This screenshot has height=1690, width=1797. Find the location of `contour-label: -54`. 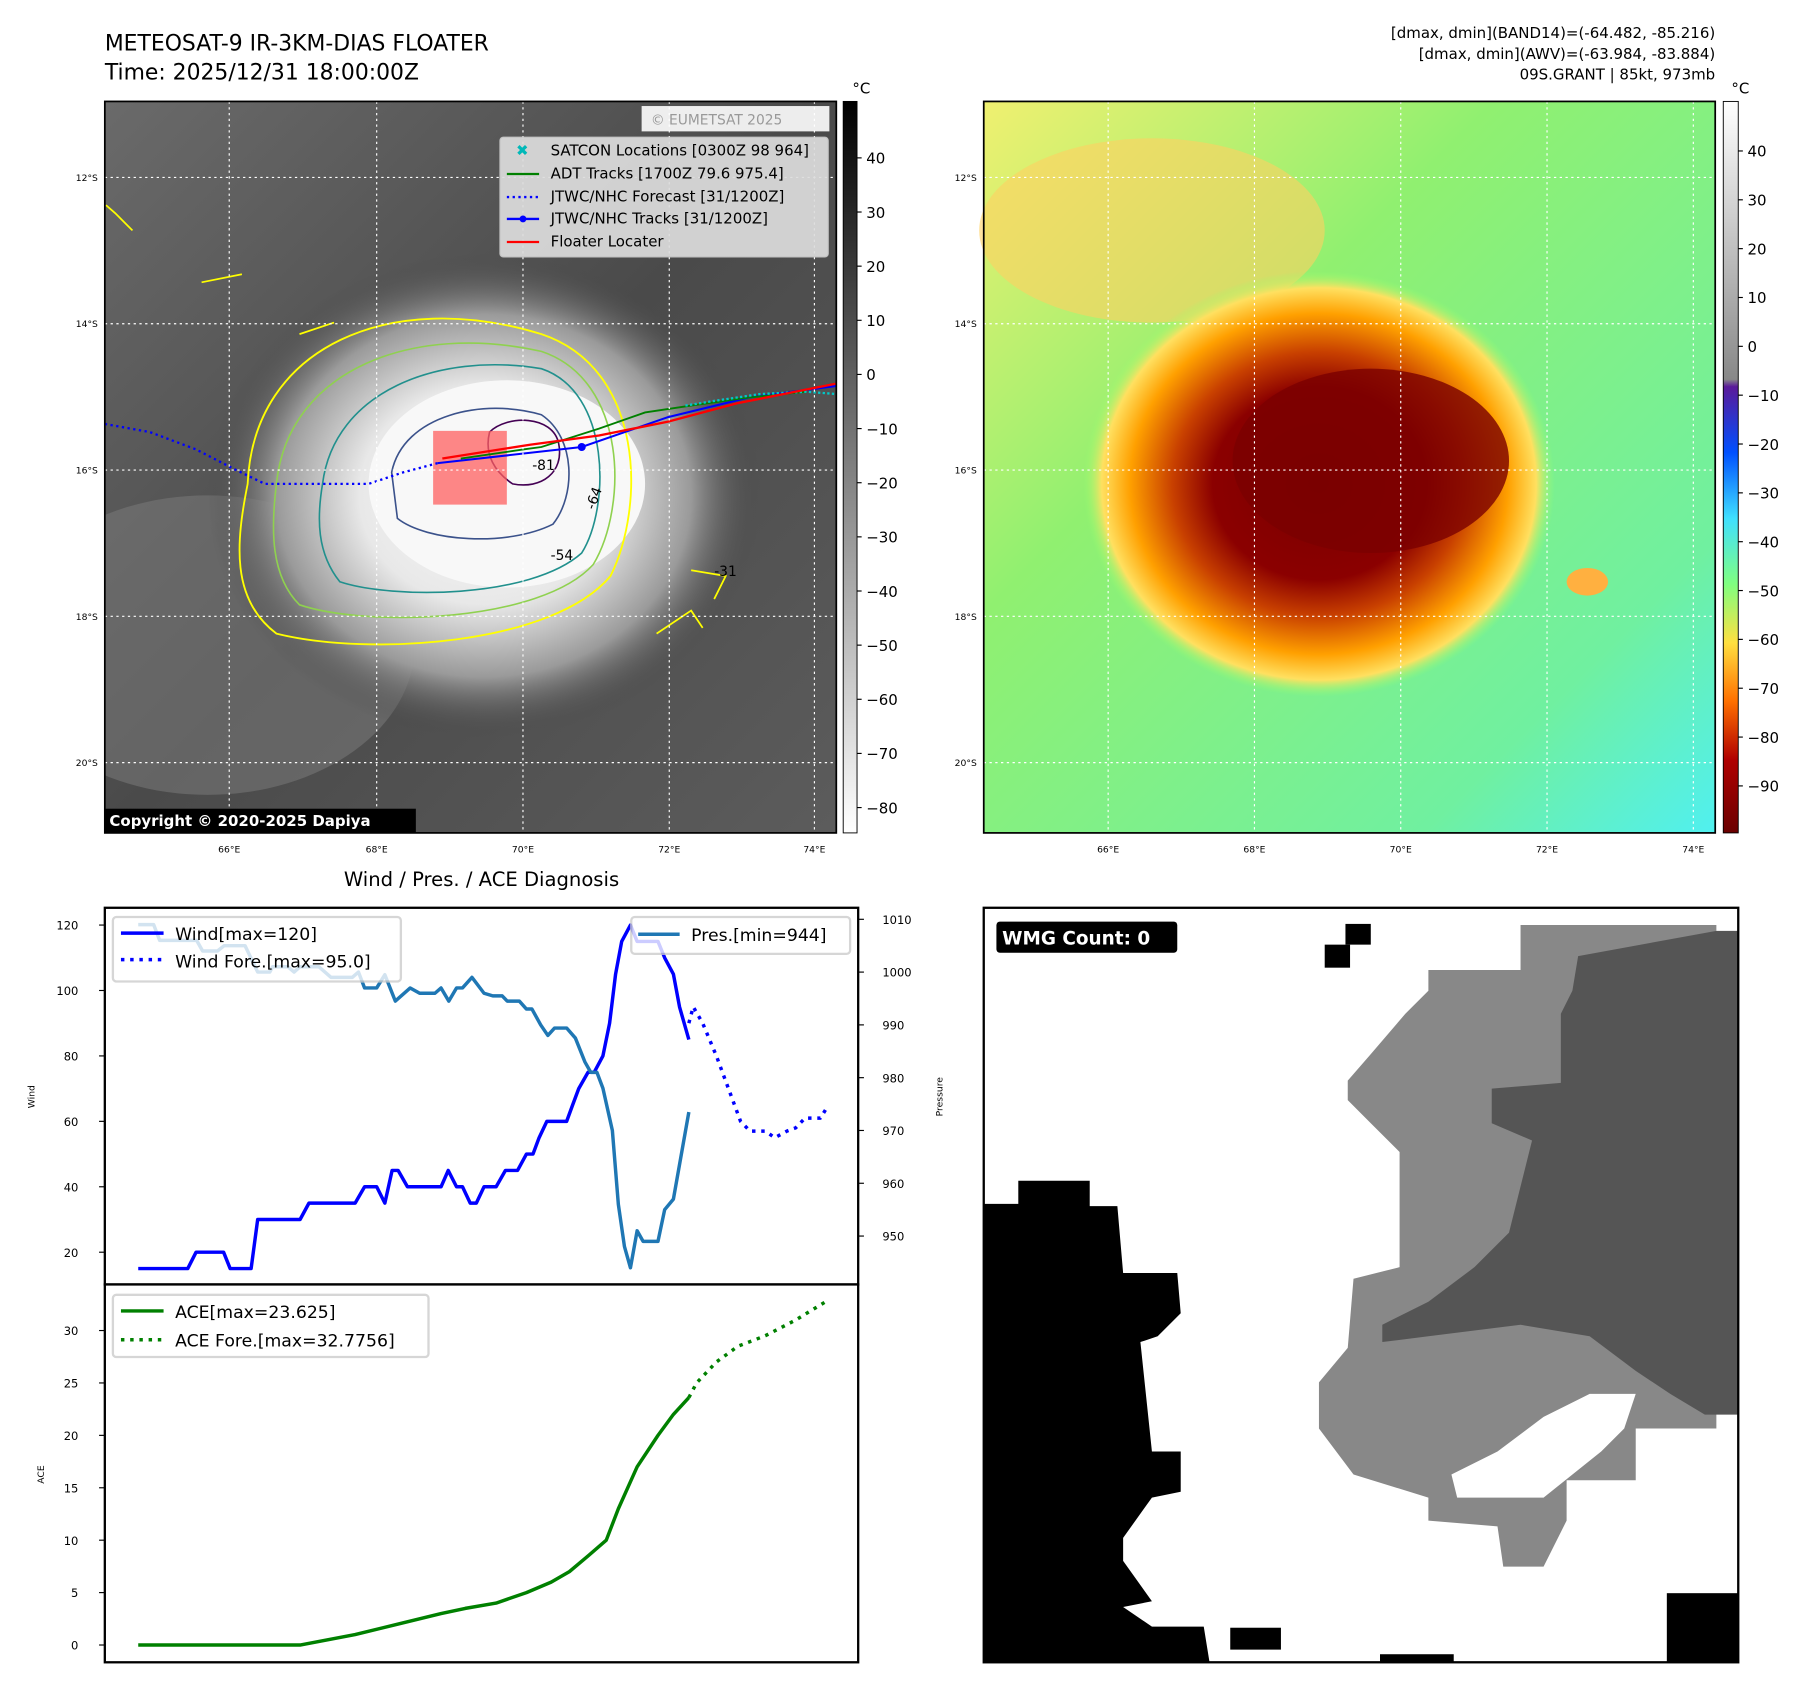

contour-label: -54 is located at coordinates (562, 556).